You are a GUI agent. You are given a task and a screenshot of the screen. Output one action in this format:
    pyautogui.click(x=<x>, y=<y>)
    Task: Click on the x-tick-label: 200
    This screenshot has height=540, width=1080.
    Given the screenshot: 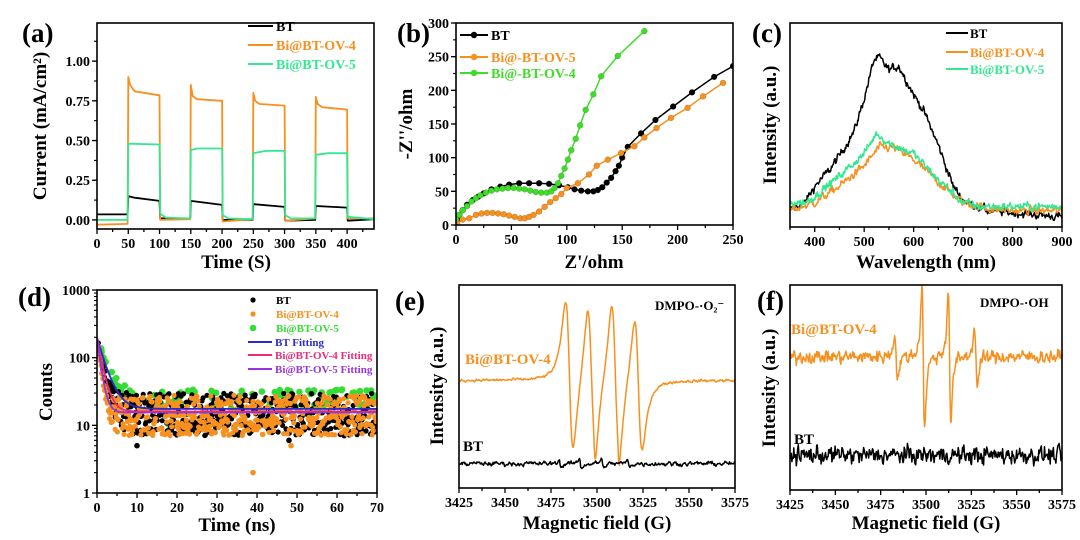 What is the action you would take?
    pyautogui.click(x=677, y=240)
    